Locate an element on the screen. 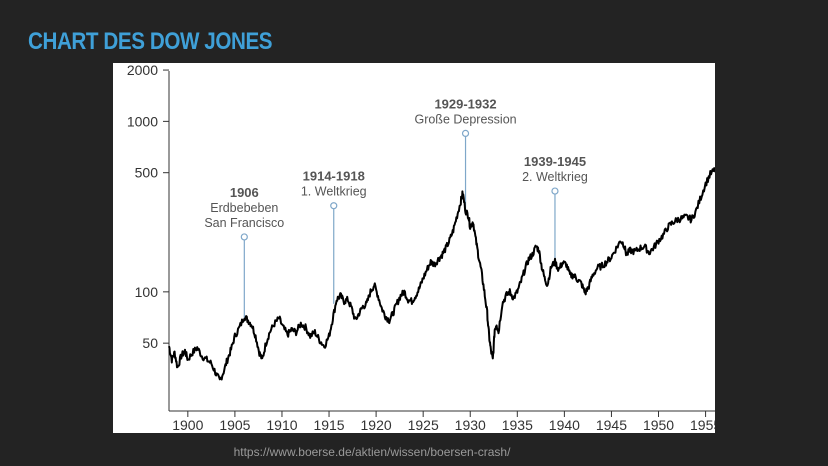  x-tick-label: 1945 is located at coordinates (611, 425).